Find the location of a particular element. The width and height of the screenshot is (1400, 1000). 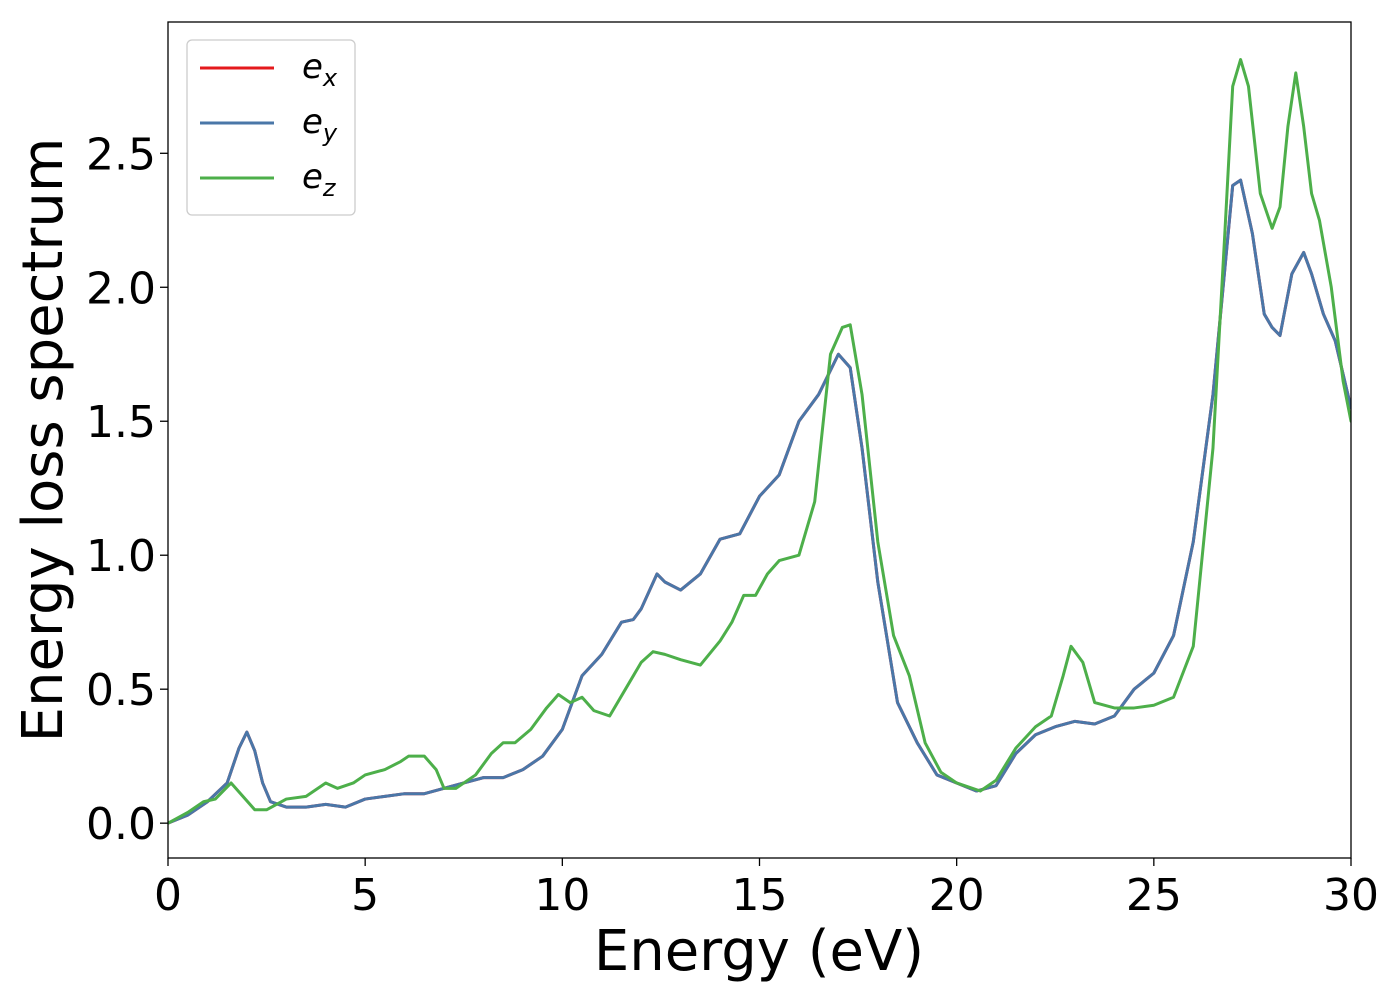

x-tick-label: 25 is located at coordinates (1154, 895).